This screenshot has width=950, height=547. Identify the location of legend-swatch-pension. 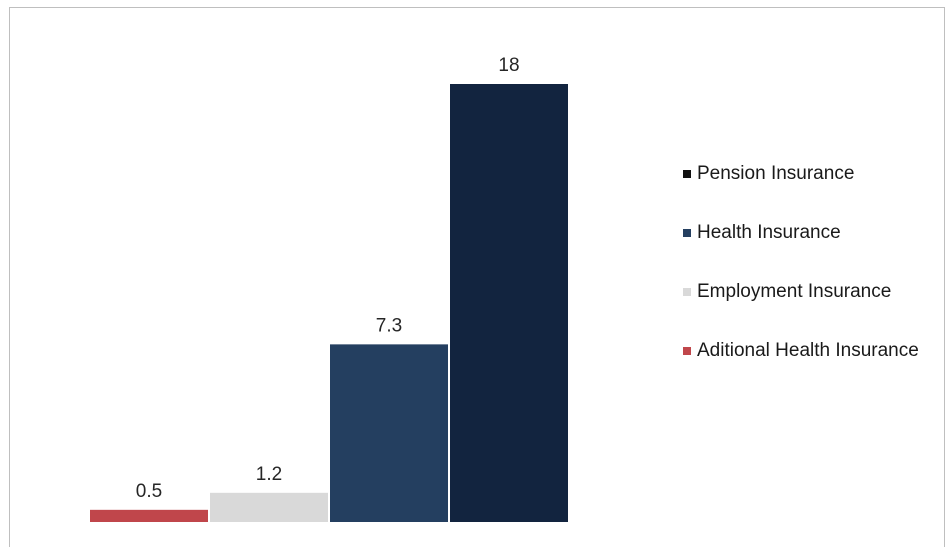
(687, 174).